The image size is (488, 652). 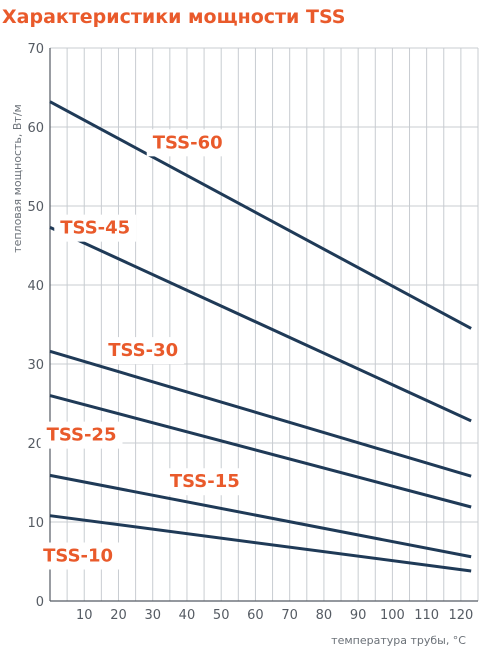 I want to click on y-tick-label: 30, so click(x=35, y=365).